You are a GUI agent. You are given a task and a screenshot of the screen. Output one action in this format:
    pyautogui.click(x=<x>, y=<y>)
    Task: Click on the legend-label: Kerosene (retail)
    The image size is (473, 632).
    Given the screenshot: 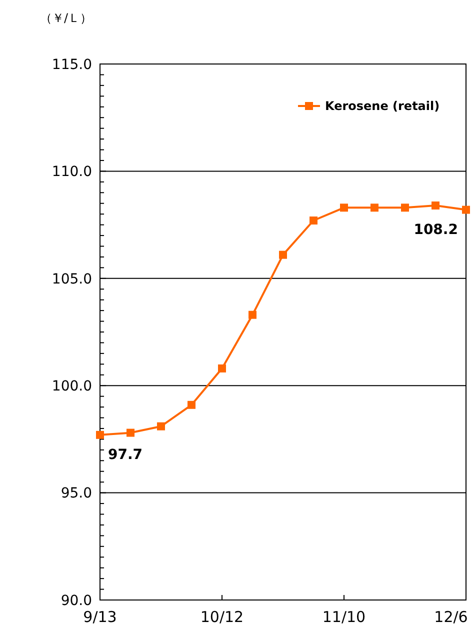 What is the action you would take?
    pyautogui.click(x=382, y=106)
    